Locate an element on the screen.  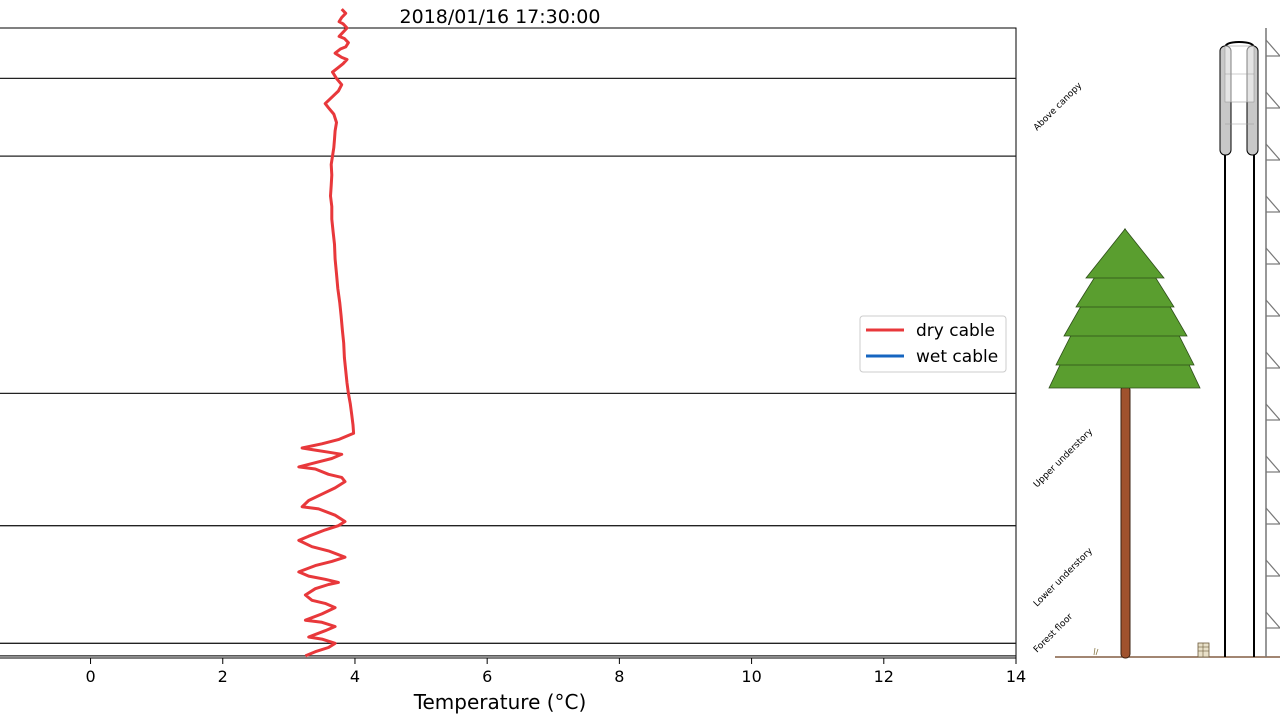
x-tick-label: 2 is located at coordinates (223, 676).